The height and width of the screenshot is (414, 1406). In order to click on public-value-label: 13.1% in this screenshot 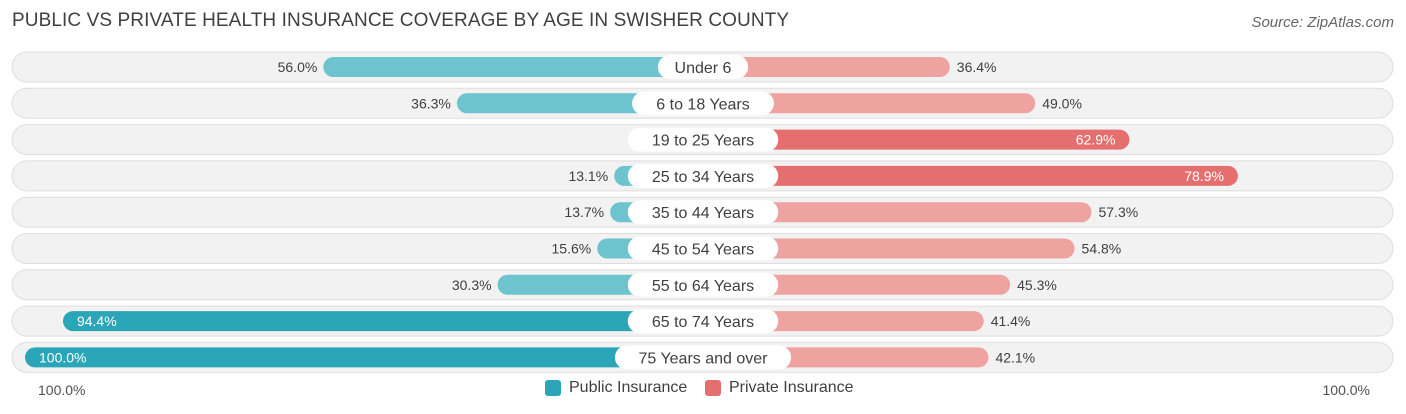, I will do `click(588, 176)`.